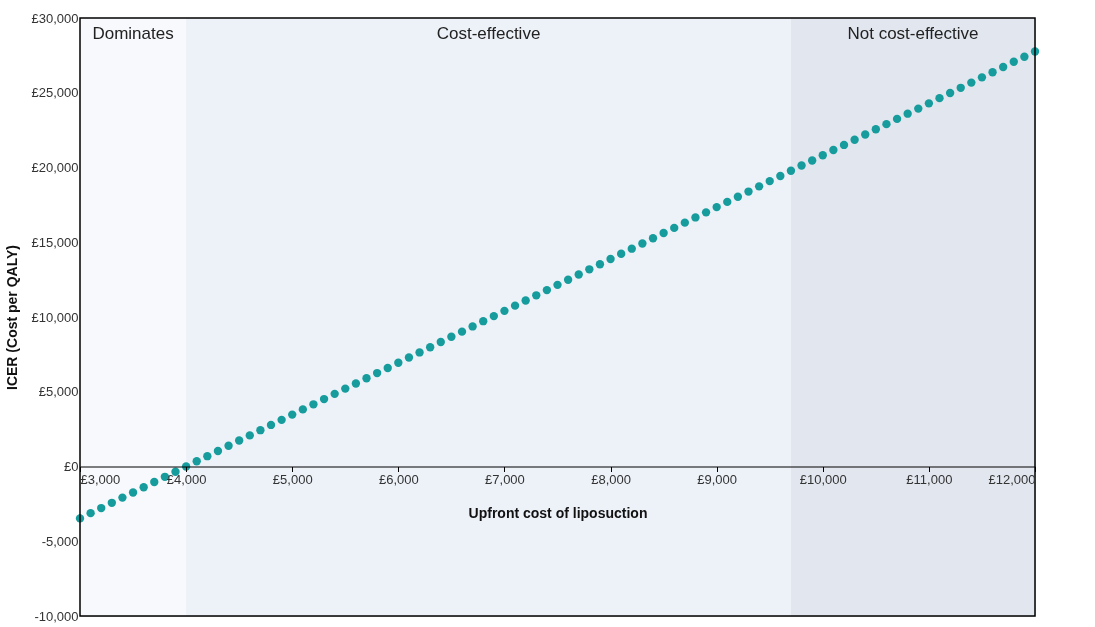 The width and height of the screenshot is (1095, 627). Describe the element at coordinates (55, 93) in the screenshot. I see `y-tick-label: £25,000` at that location.